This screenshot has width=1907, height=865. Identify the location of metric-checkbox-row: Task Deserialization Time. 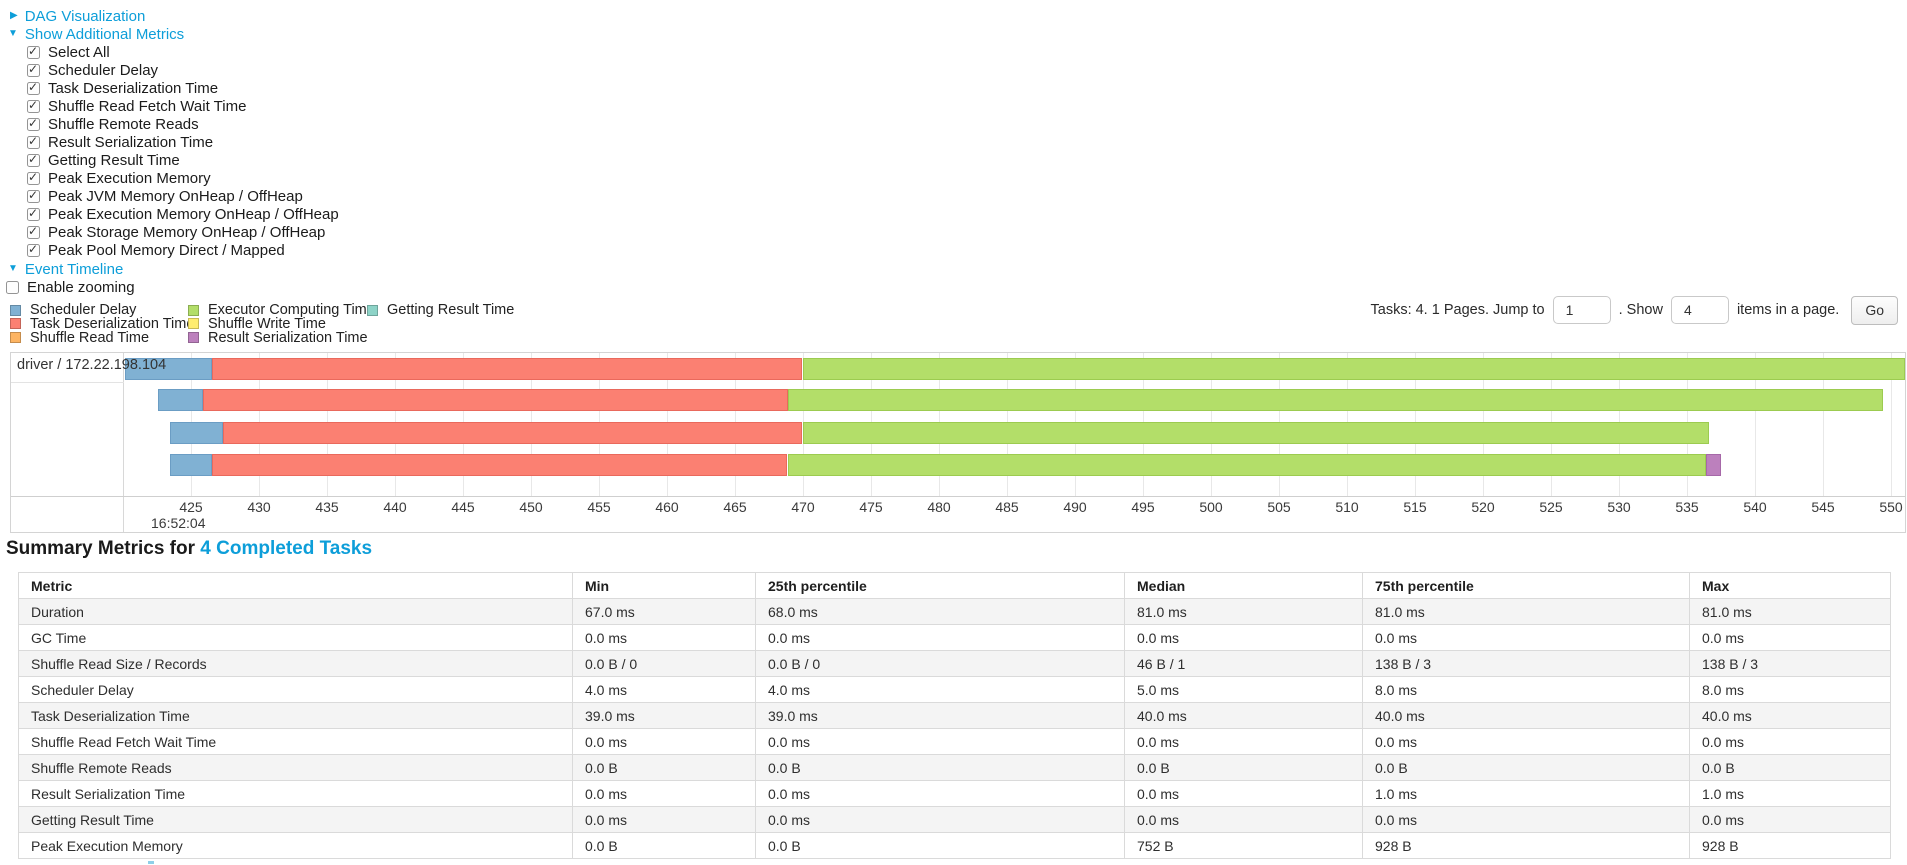
(122, 88).